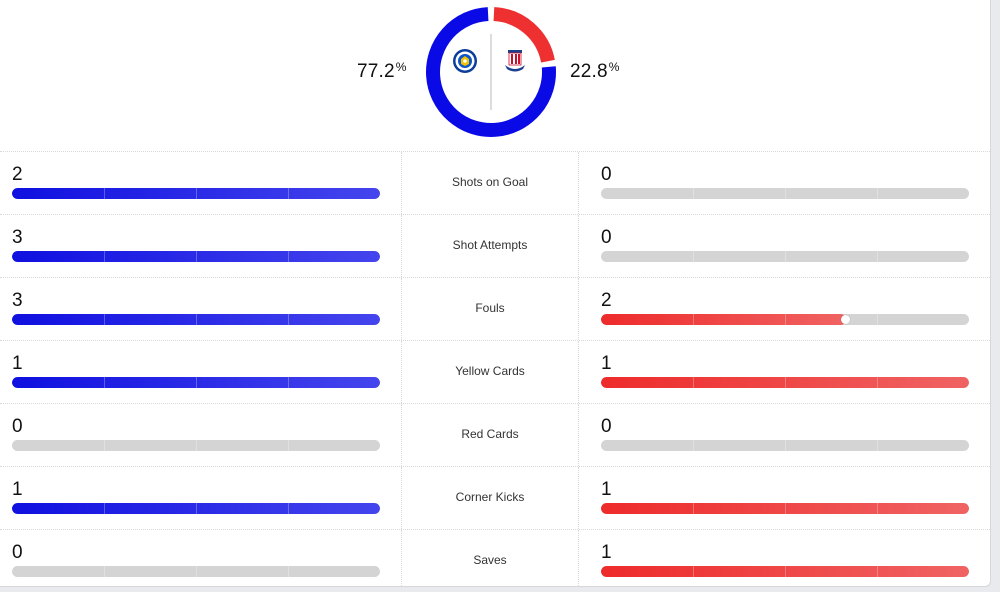 Image resolution: width=1000 pixels, height=592 pixels. Describe the element at coordinates (846, 319) in the screenshot. I see `away-stat-bar-knob` at that location.